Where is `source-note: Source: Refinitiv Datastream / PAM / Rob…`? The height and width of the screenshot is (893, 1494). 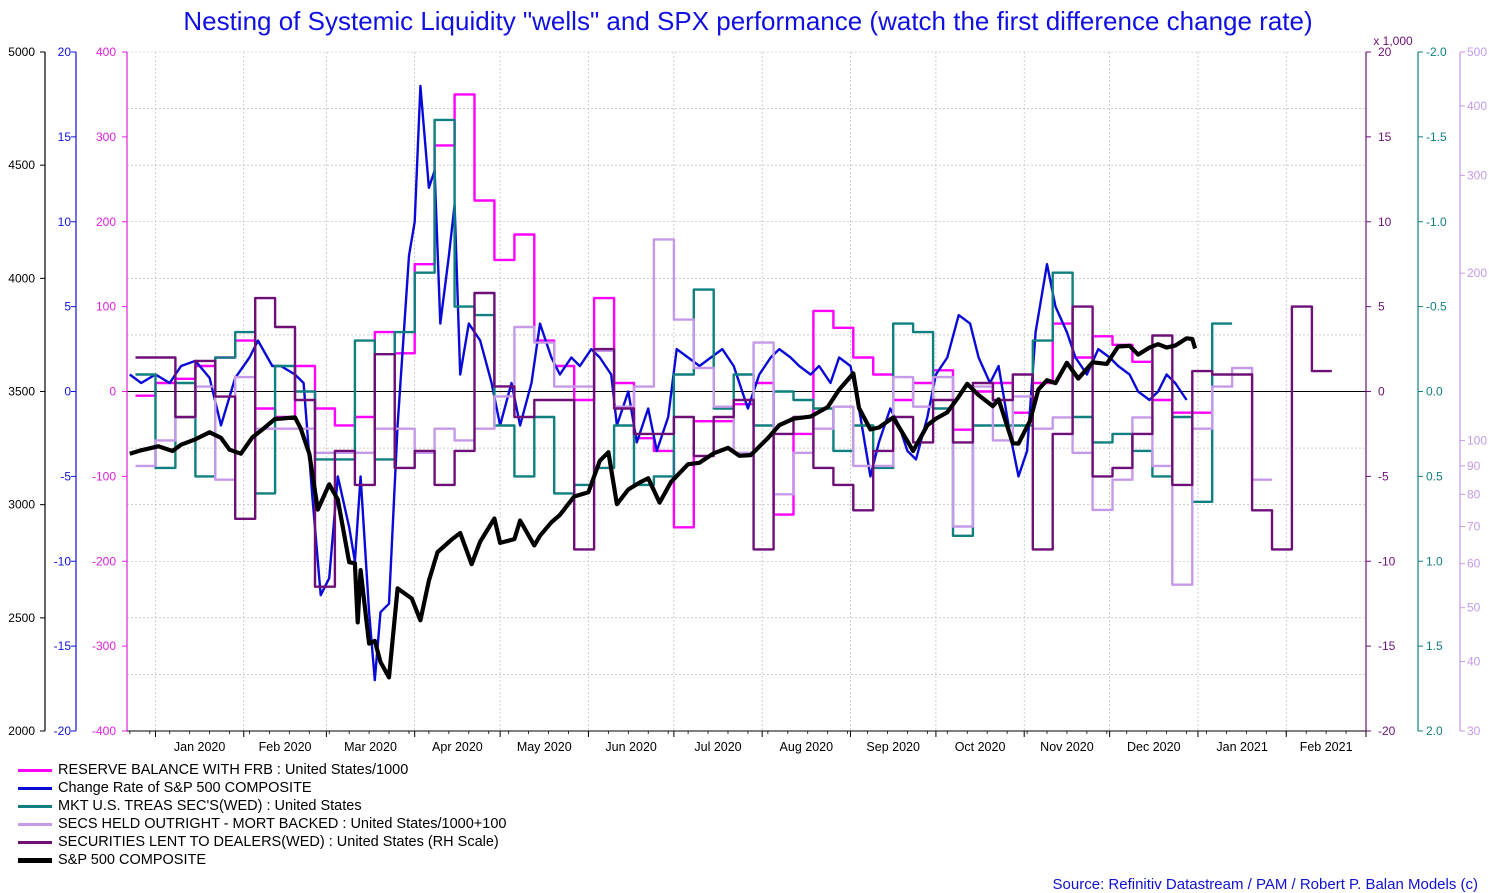
source-note: Source: Refinitiv Datastream / PAM / Rob… is located at coordinates (1265, 884).